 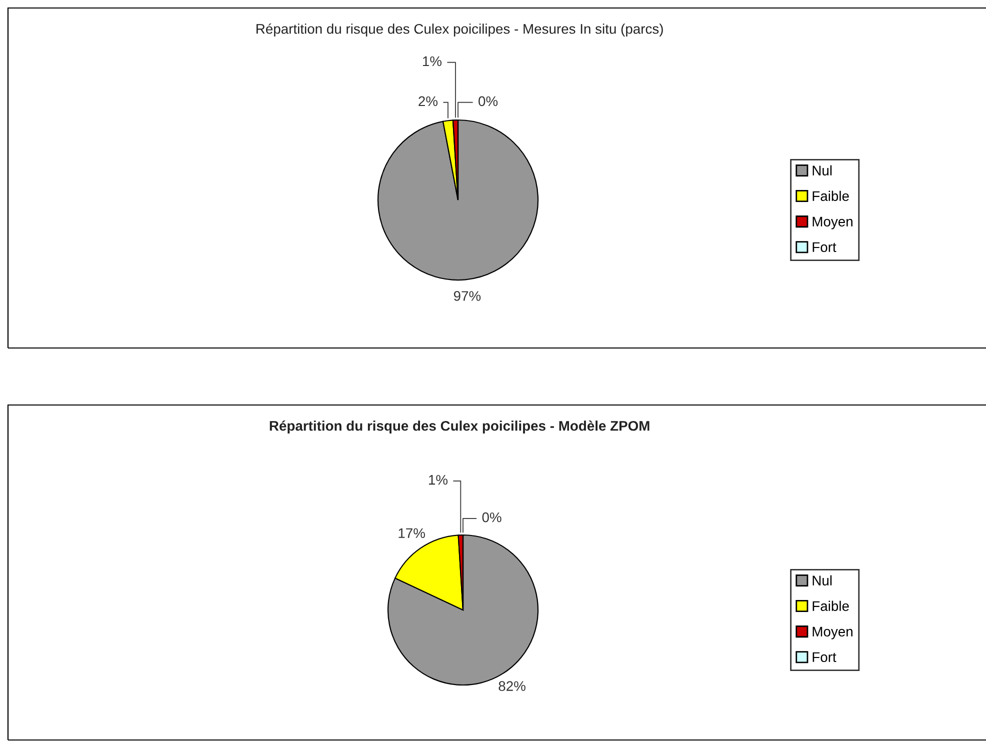 I want to click on data-label: 97%, so click(x=467, y=296).